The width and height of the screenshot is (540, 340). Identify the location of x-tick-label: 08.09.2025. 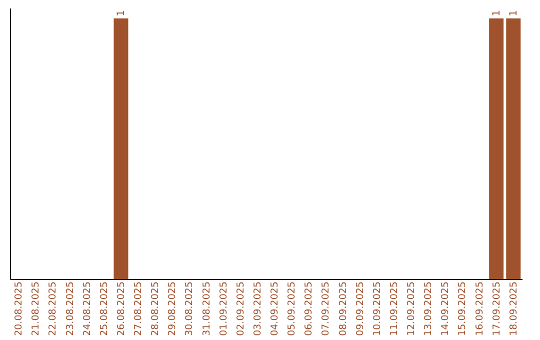
(343, 309).